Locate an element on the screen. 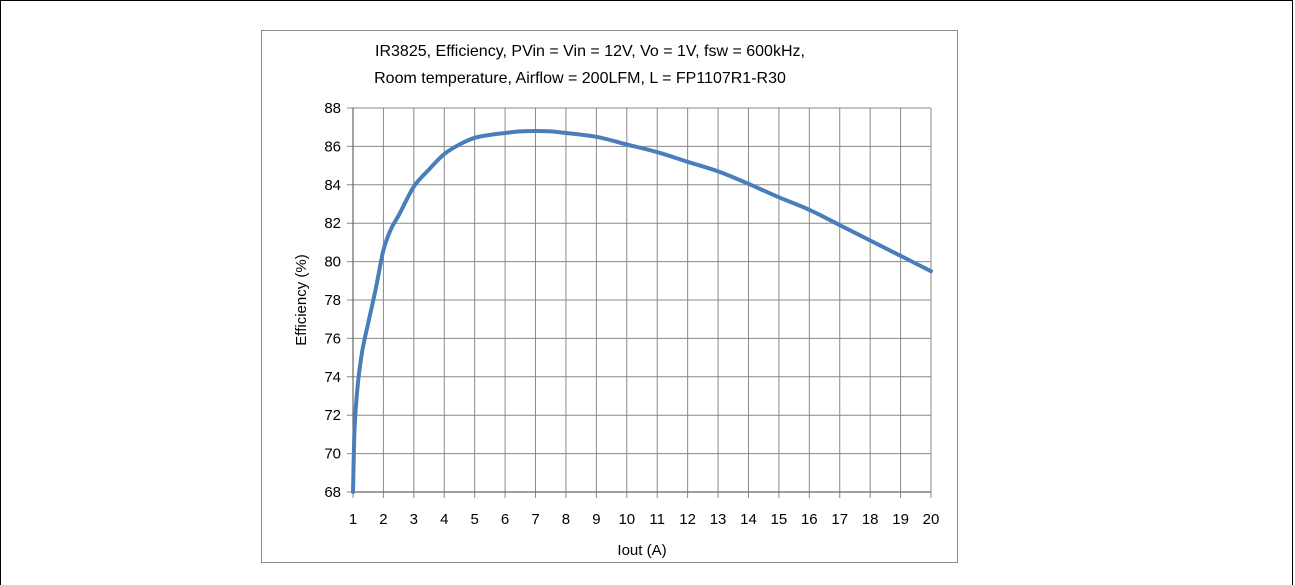 Image resolution: width=1295 pixels, height=585 pixels. x-tick-label: 8 is located at coordinates (566, 519).